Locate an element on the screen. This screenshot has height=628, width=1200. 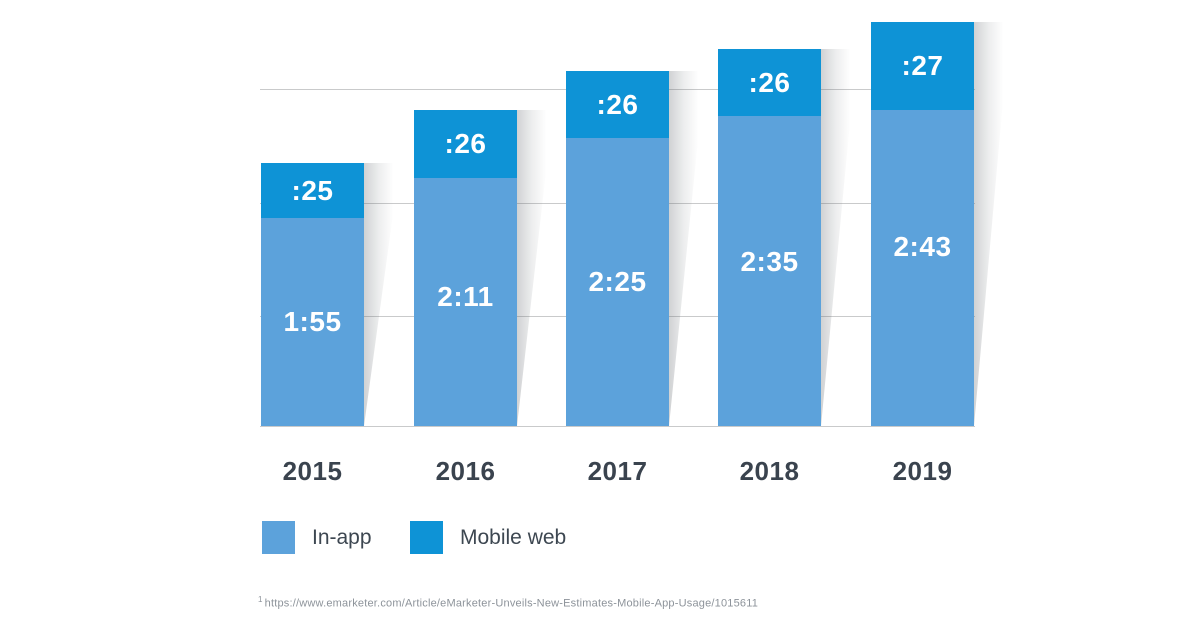
in-app-value: 1:55 is located at coordinates (312, 321).